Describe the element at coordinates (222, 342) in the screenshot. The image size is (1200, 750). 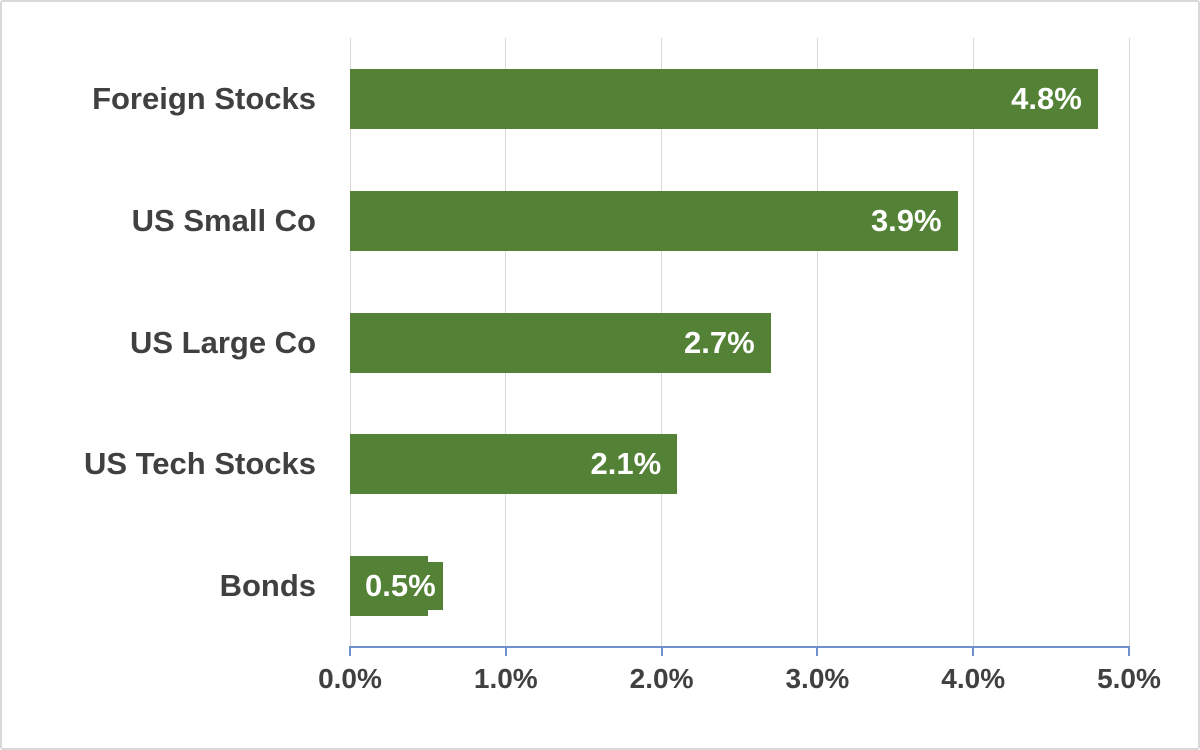
I see `category-label: US Large Co` at that location.